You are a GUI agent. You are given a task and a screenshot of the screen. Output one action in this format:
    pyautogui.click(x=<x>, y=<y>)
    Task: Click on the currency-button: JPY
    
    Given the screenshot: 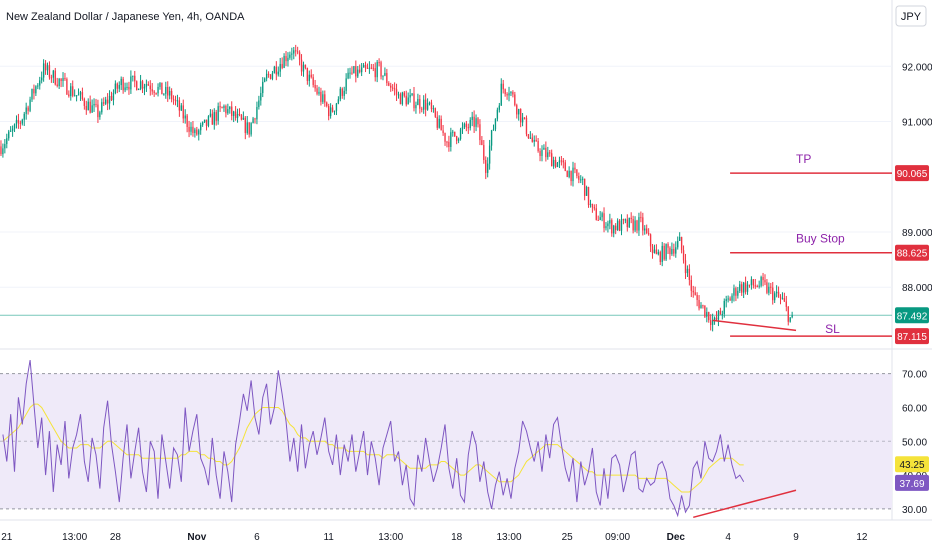 What is the action you would take?
    pyautogui.click(x=911, y=16)
    